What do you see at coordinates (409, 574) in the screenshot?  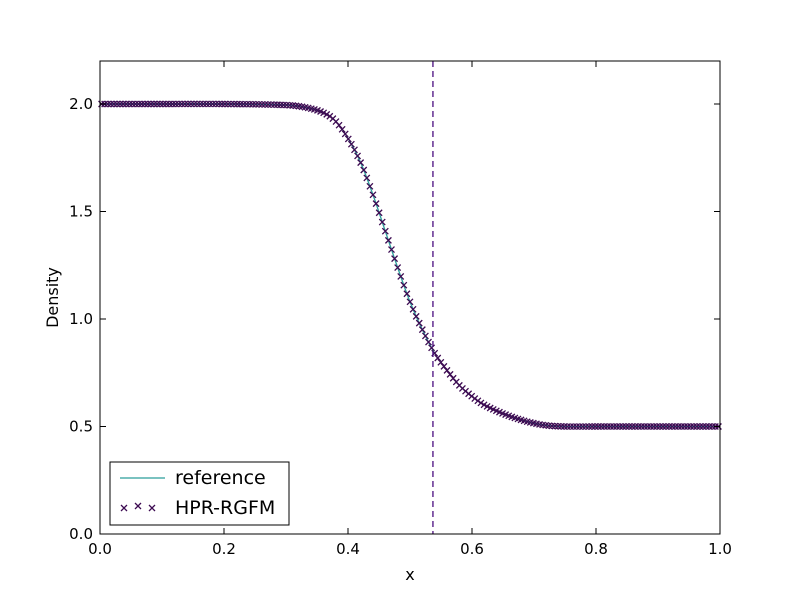 I see `x-axis-label: x` at bounding box center [409, 574].